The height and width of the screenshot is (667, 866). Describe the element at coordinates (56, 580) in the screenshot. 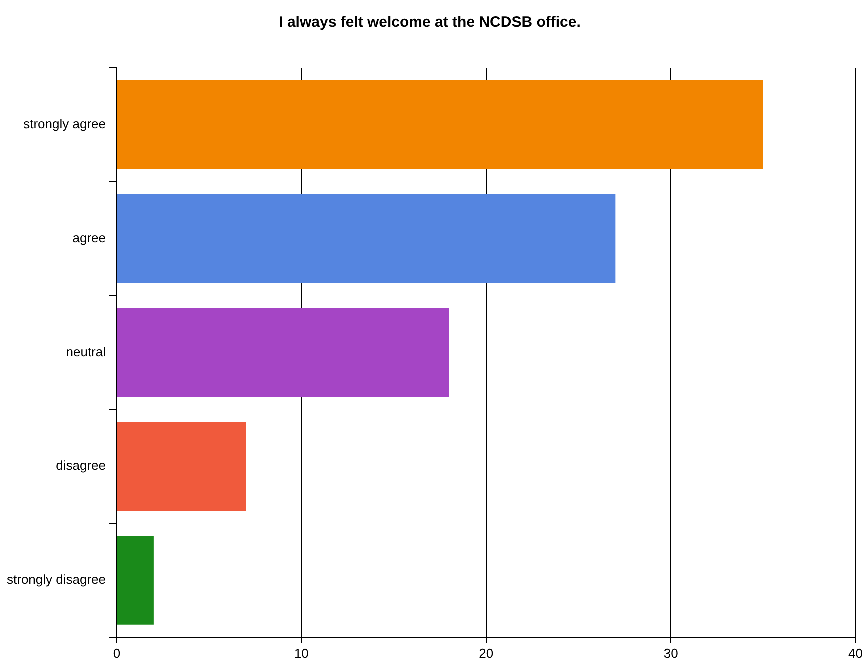

I see `y-tick-label: strongly disagree` at that location.